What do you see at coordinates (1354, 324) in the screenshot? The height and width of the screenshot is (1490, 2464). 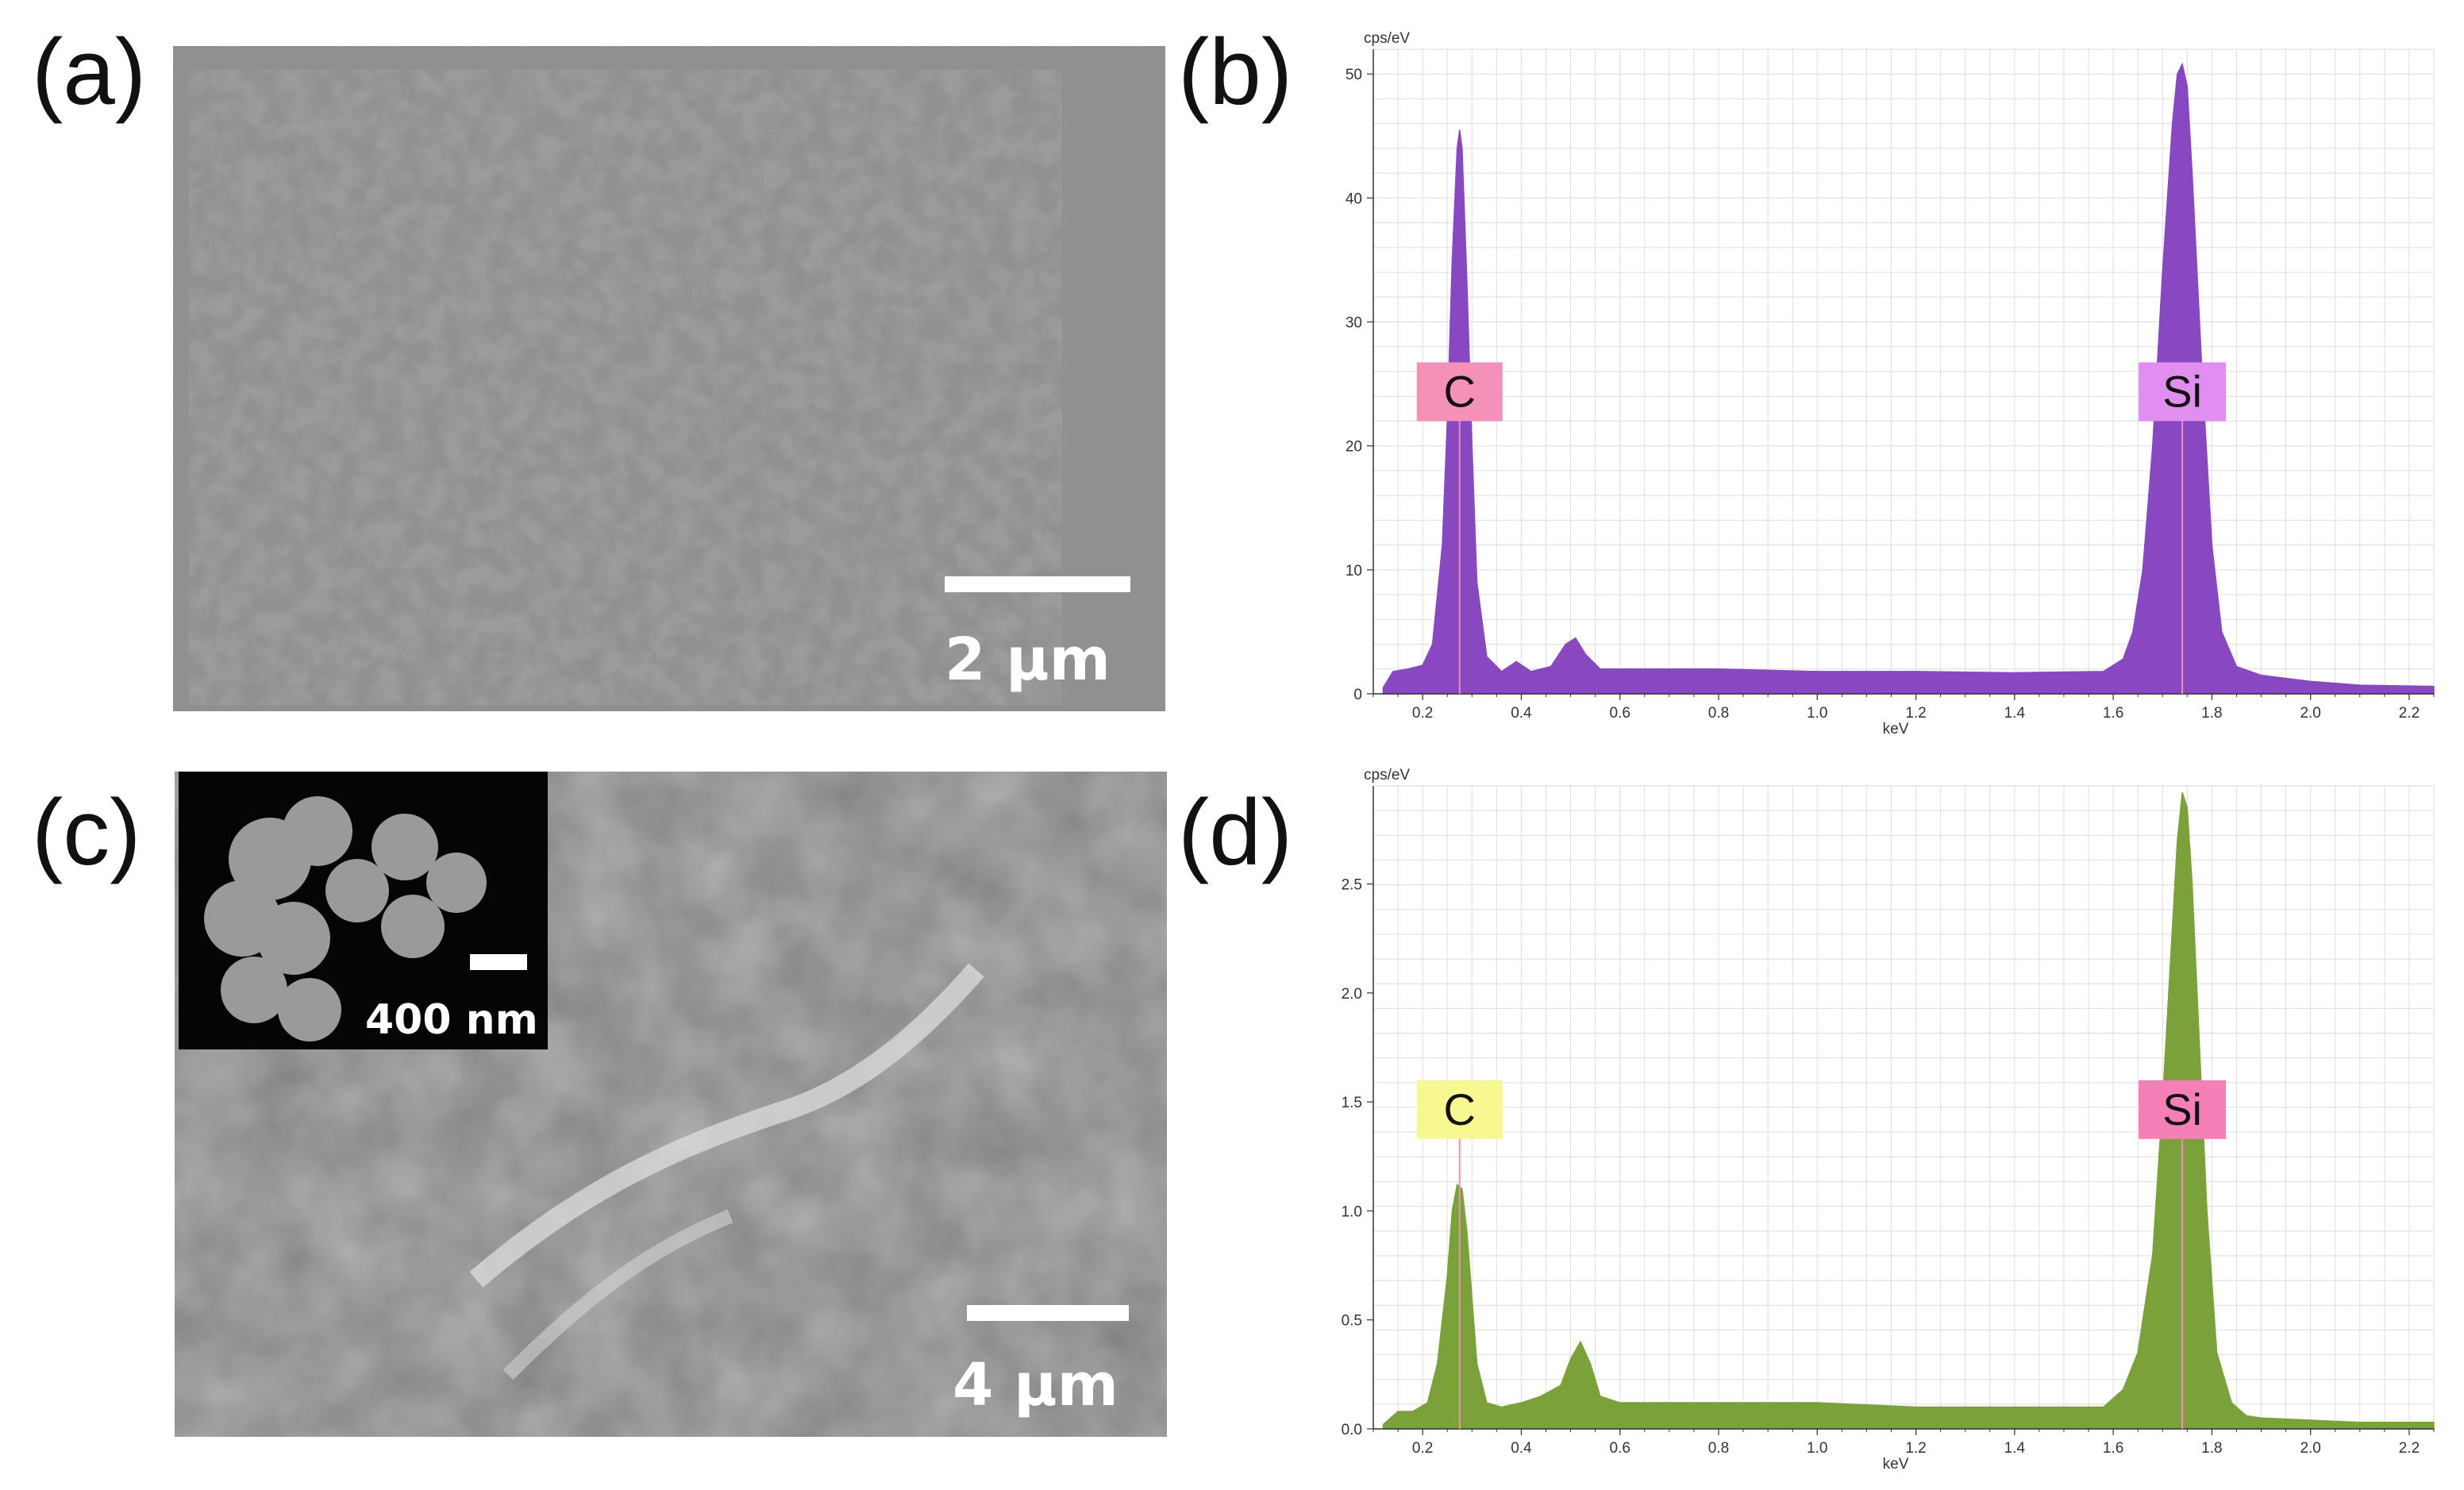 I see `y-tick-label: 30` at bounding box center [1354, 324].